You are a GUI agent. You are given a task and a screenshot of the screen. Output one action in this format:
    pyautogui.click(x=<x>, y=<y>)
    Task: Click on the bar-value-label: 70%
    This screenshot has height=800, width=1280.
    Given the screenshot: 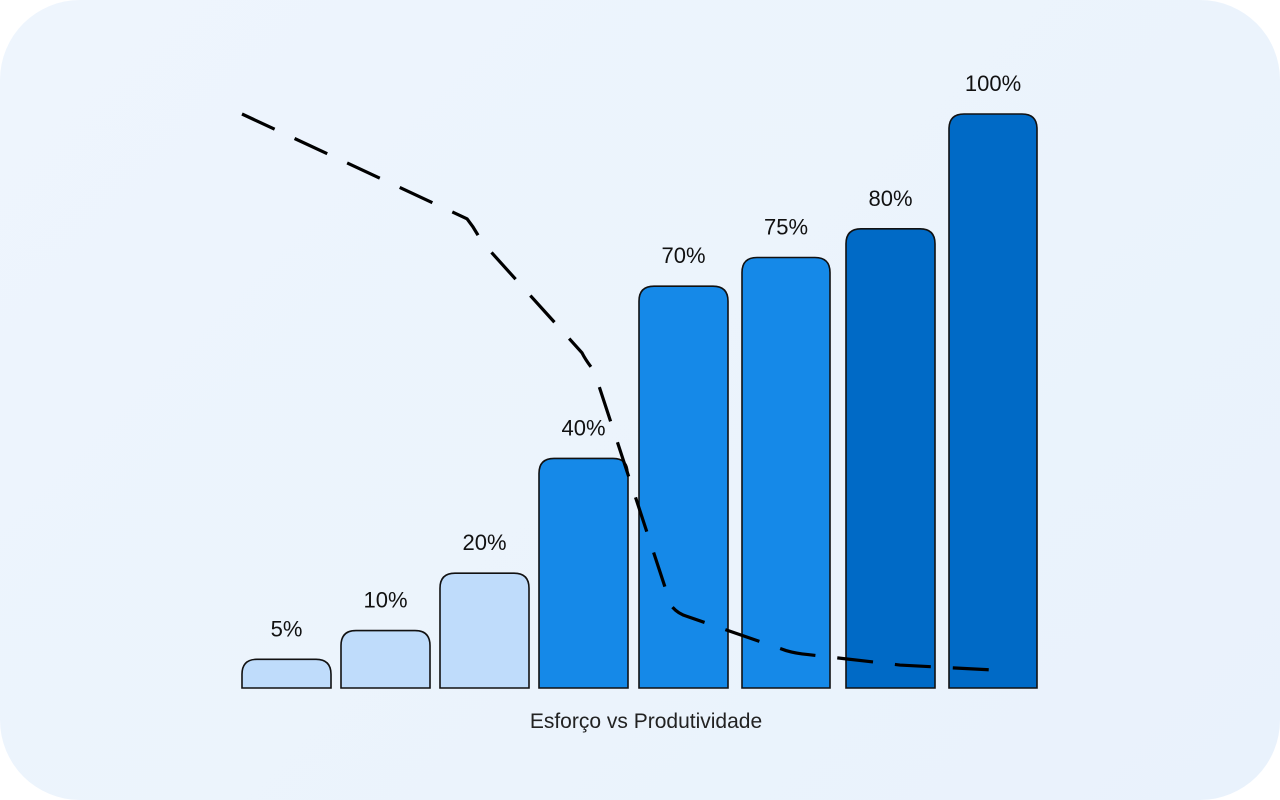 What is the action you would take?
    pyautogui.click(x=683, y=255)
    